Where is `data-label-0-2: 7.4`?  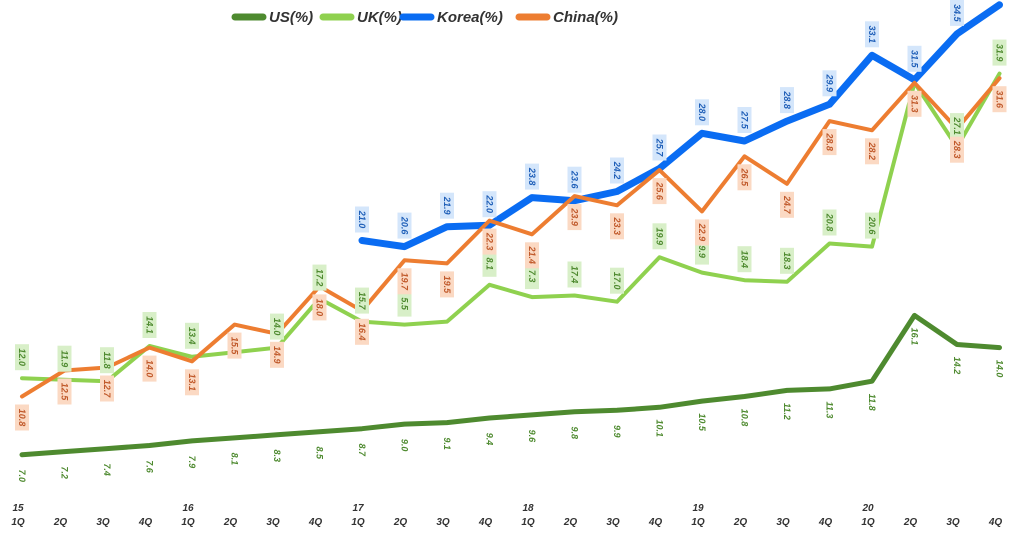 data-label-0-2: 7.4 is located at coordinates (107, 469).